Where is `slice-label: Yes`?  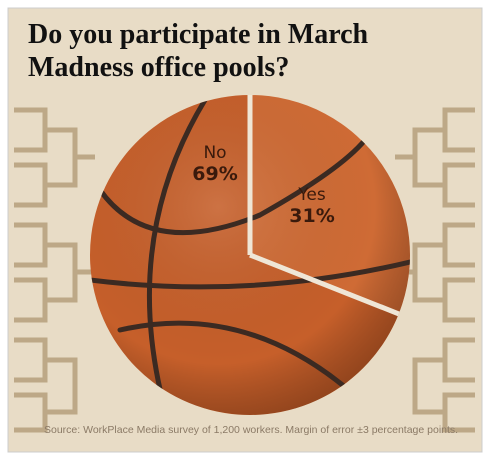
slice-label: Yes is located at coordinates (311, 195).